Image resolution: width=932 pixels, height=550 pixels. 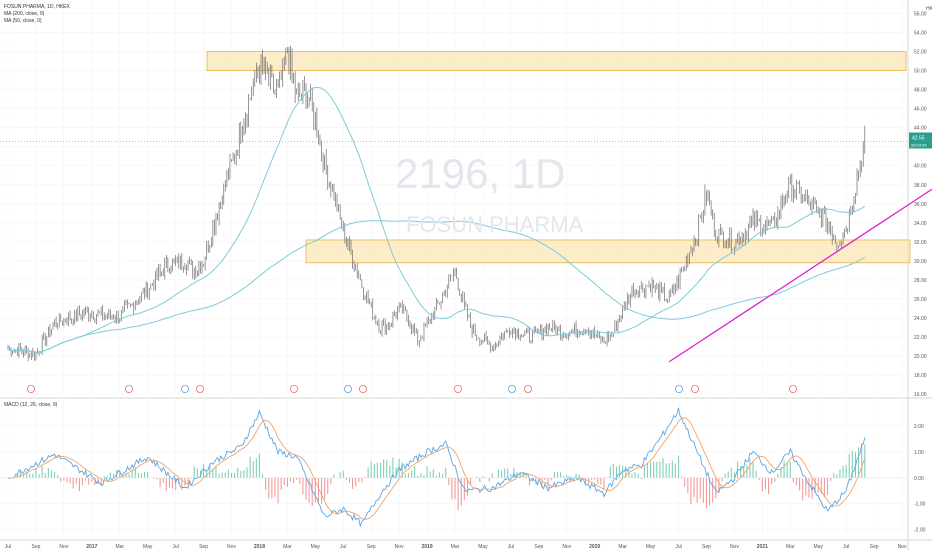 What do you see at coordinates (24, 14) in the screenshot?
I see `ma200-legend: MA (200, close, 0)` at bounding box center [24, 14].